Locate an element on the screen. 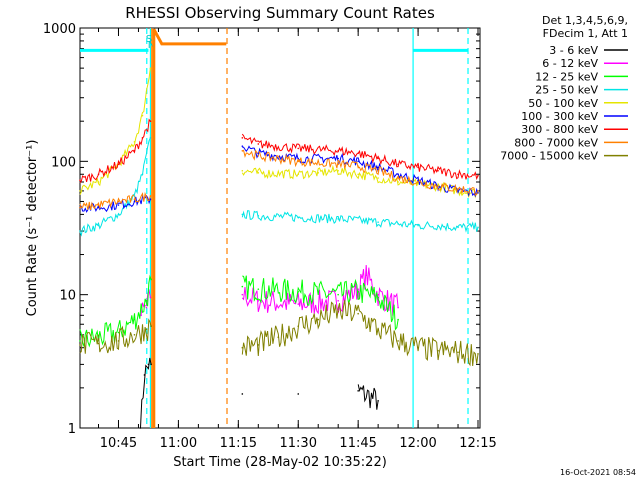 This screenshot has height=485, width=640. footer-date: 16-Oct-2021 08:54 is located at coordinates (598, 472).